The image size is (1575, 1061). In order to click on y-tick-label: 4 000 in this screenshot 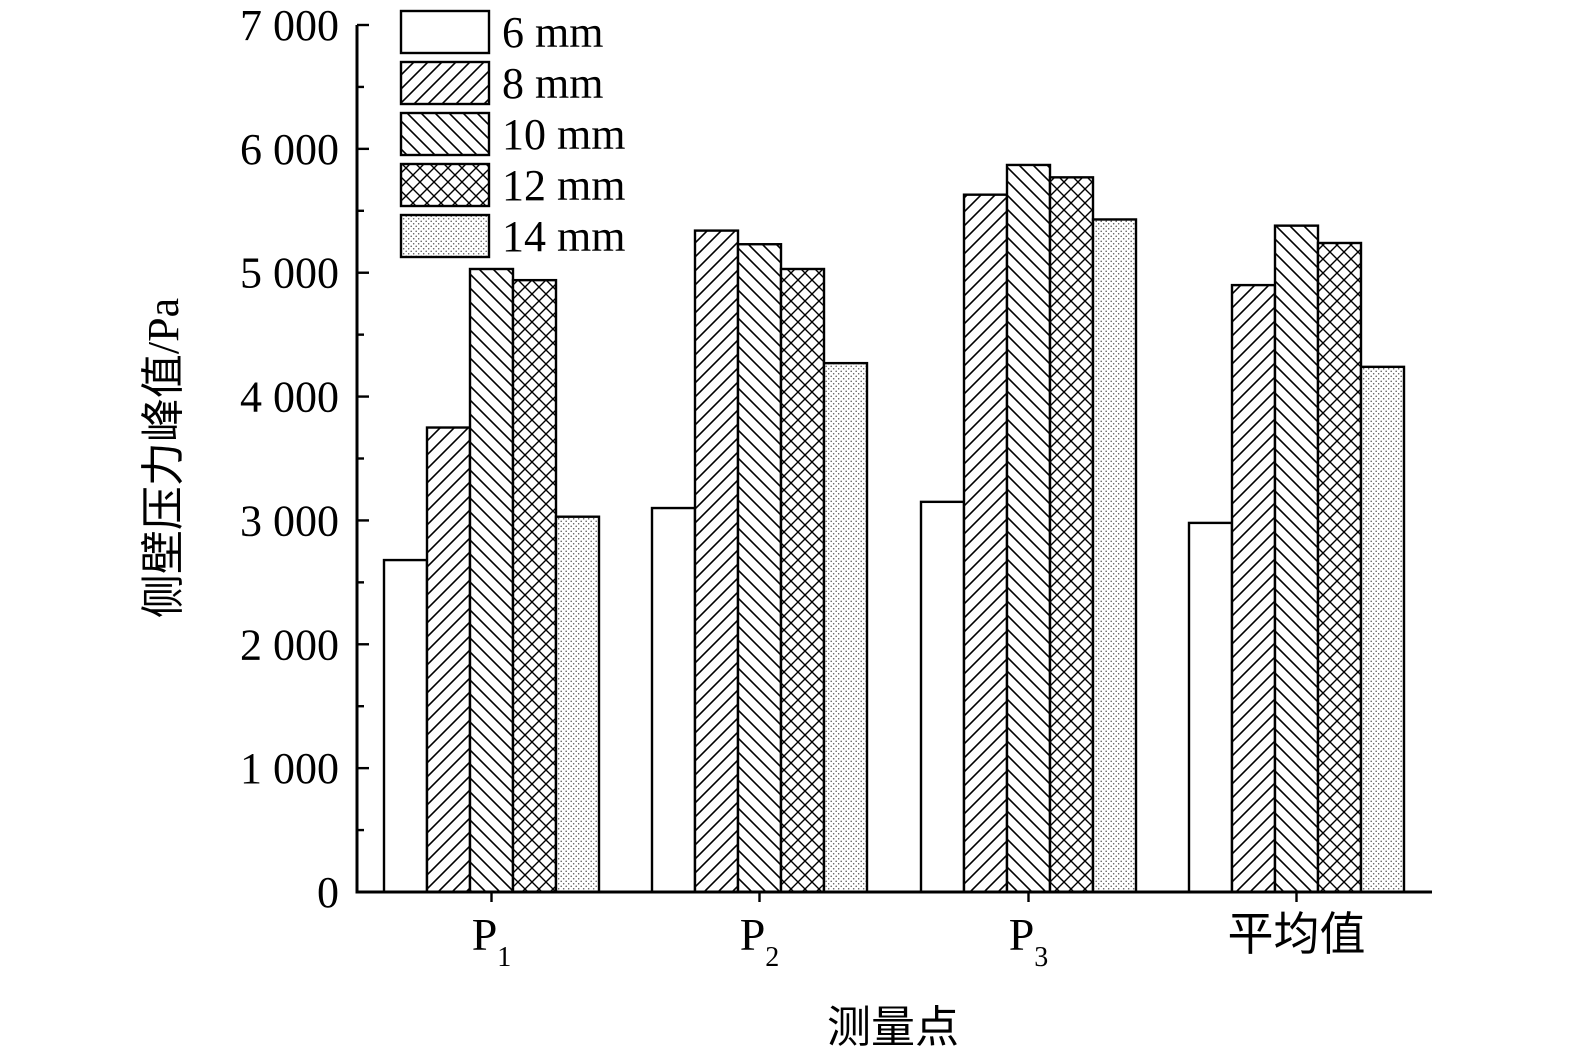, I will do `click(289, 397)`.